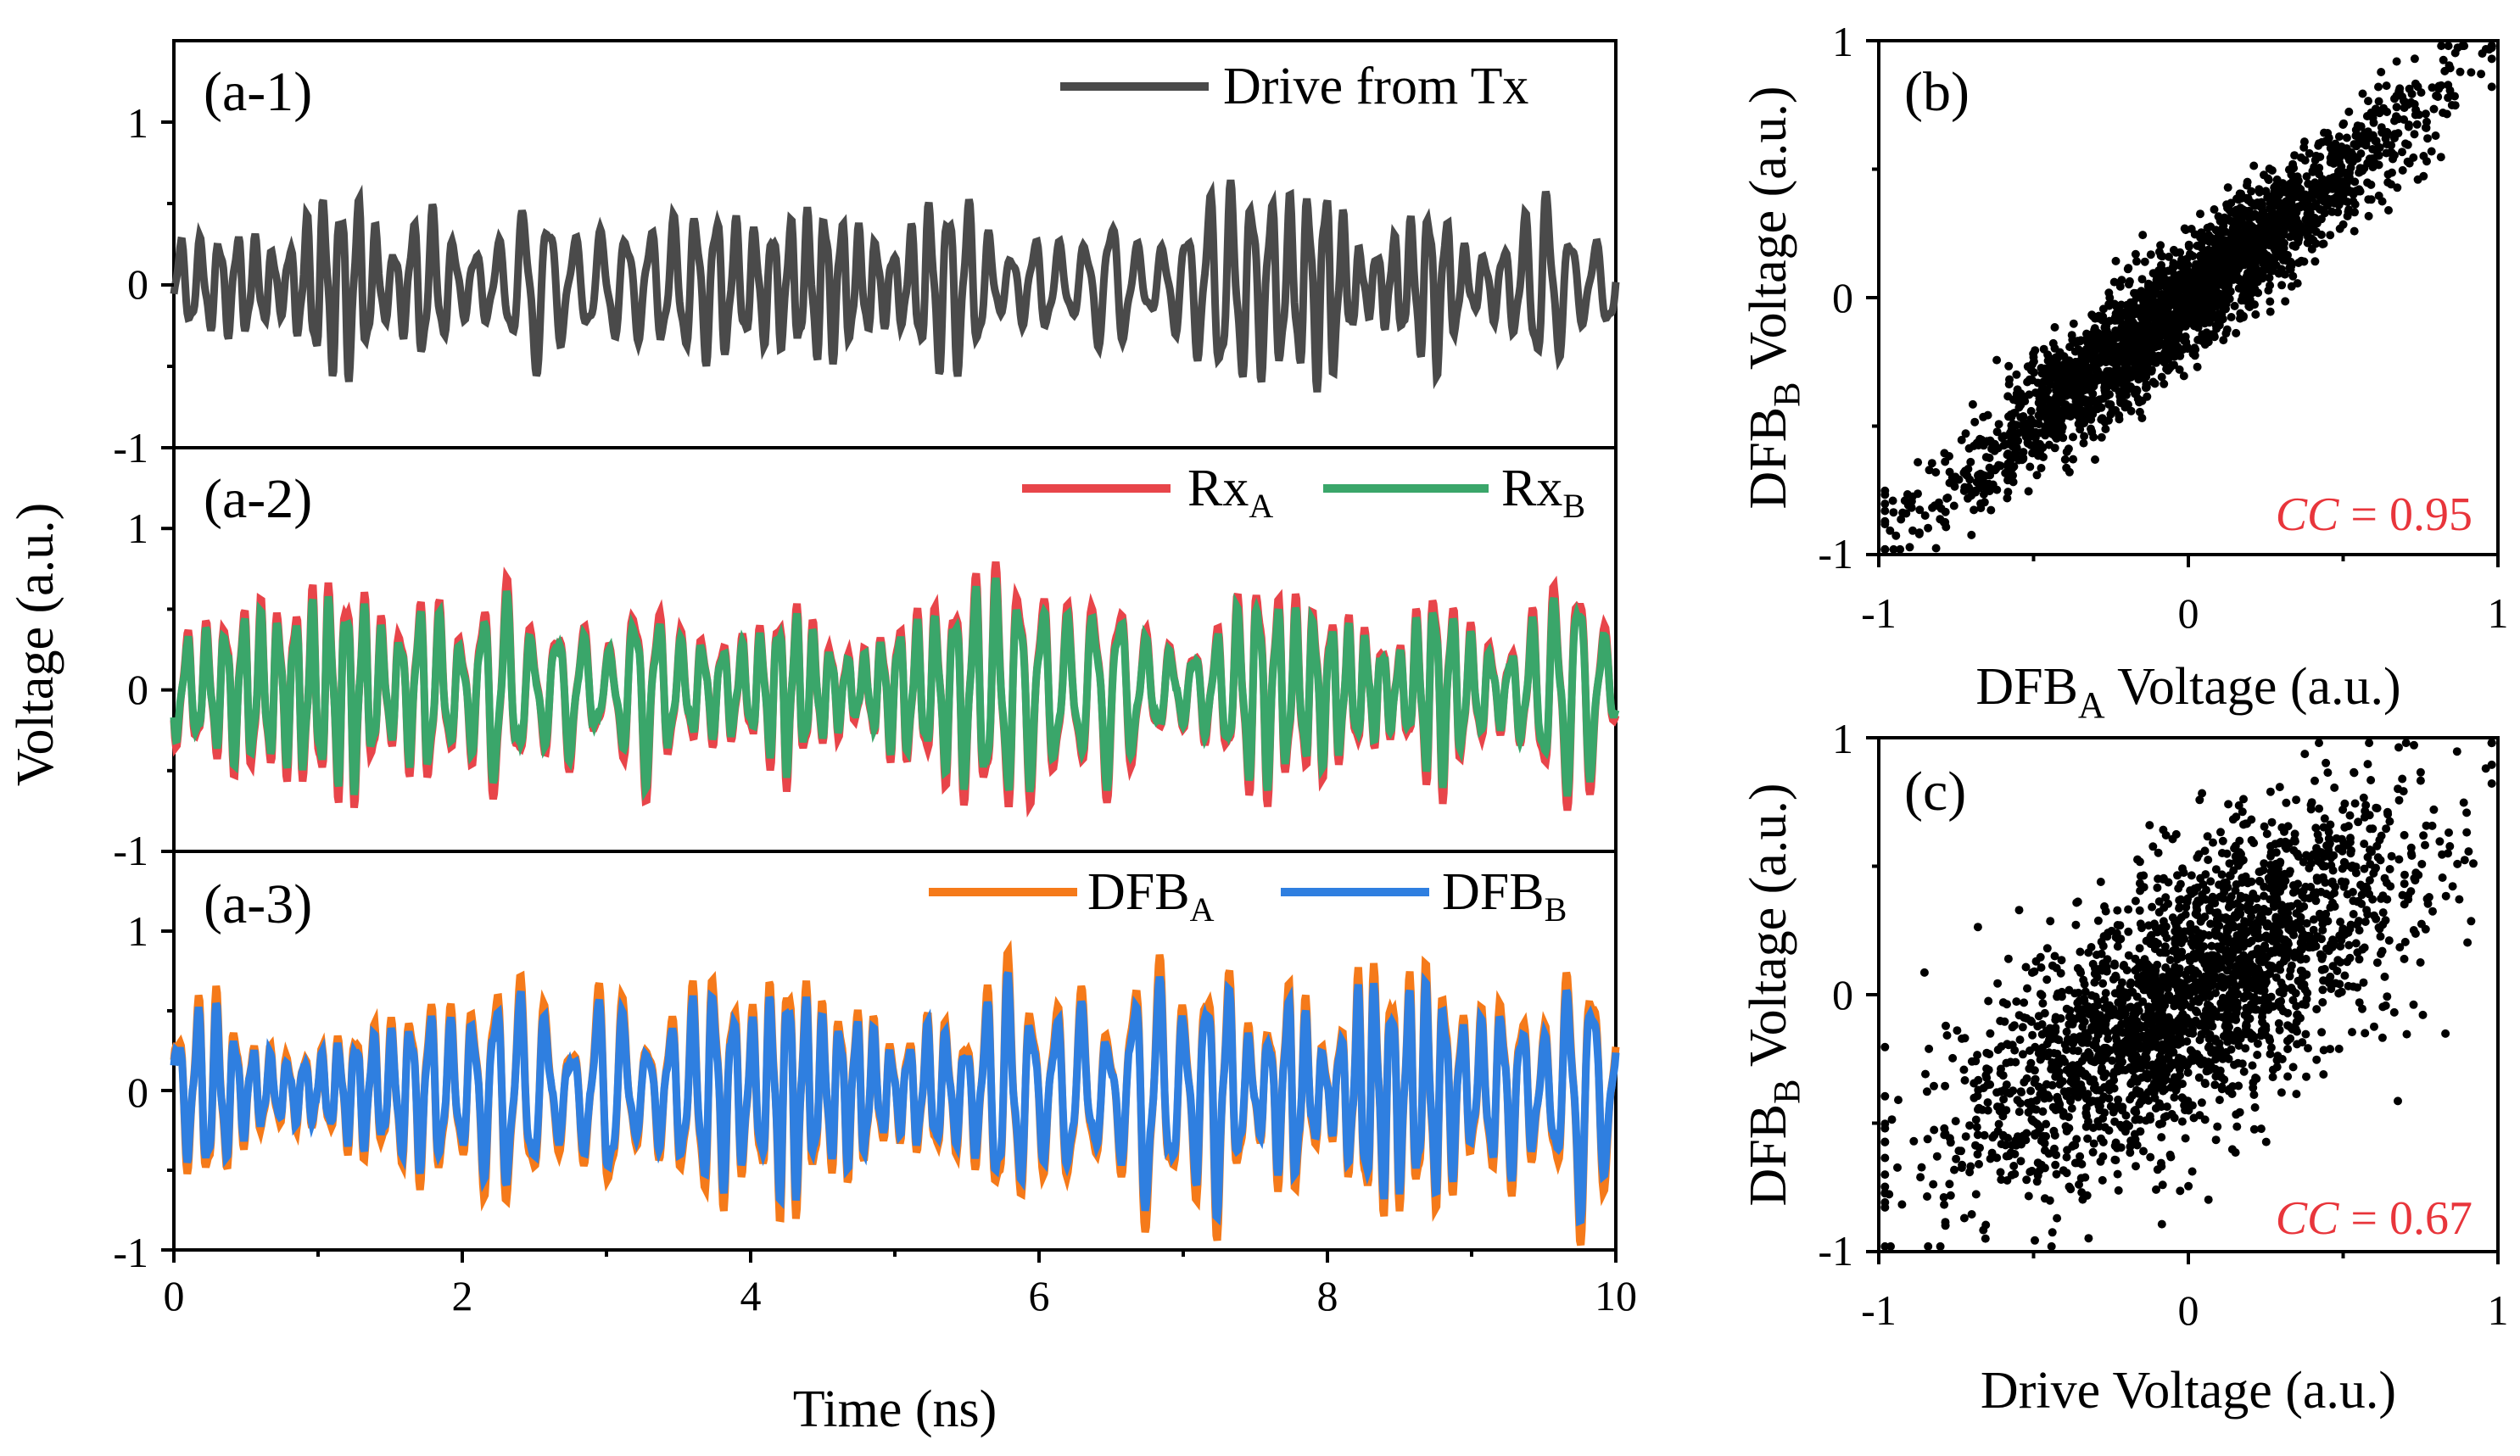 This screenshot has height=1456, width=2520. I want to click on a1-ytick-m1: -1, so click(130, 447).